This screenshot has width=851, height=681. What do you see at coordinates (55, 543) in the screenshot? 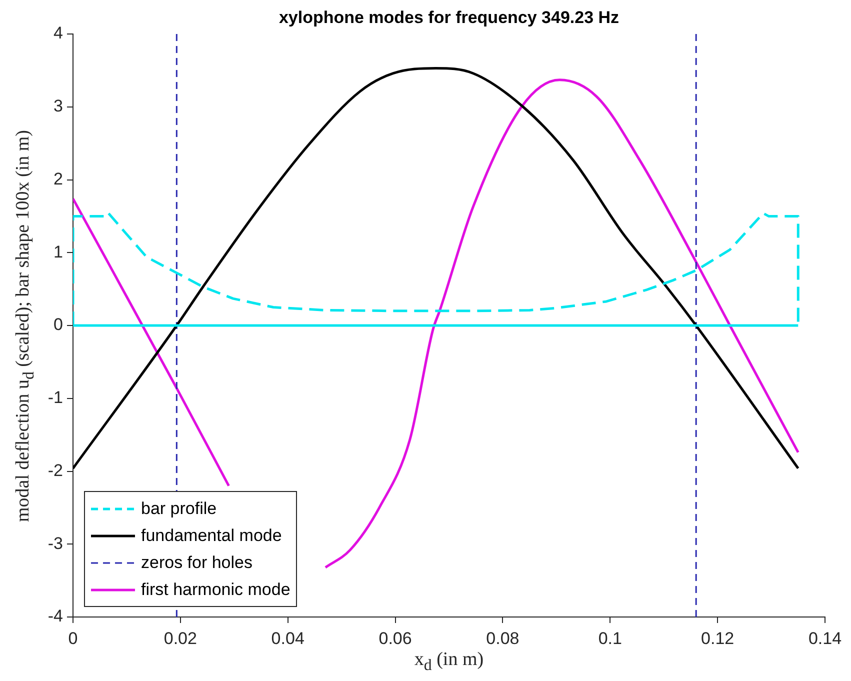
I see `y-tick-label: -3` at bounding box center [55, 543].